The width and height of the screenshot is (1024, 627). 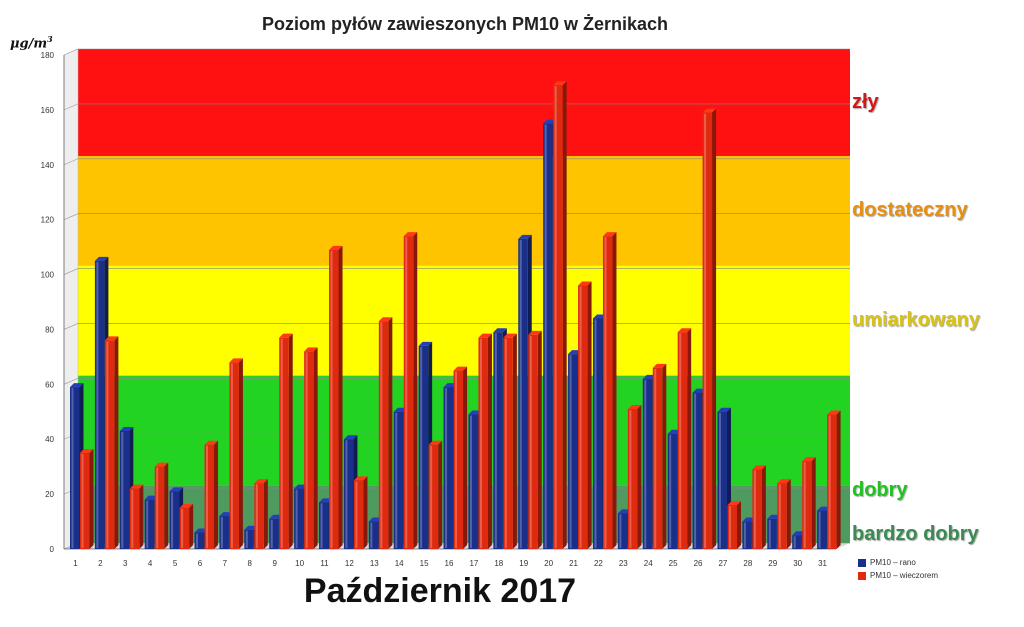 I want to click on x-tick-label: 3, so click(x=125, y=563).